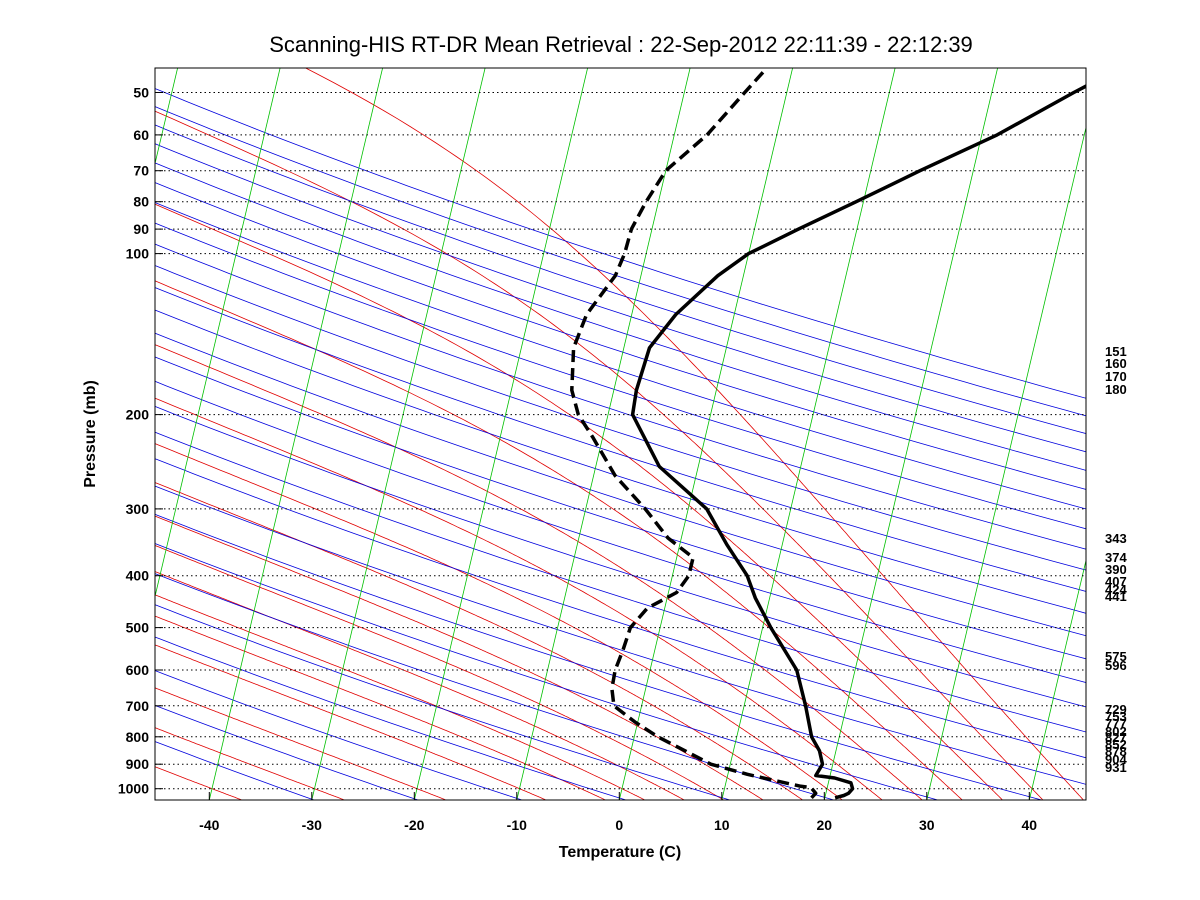 This screenshot has height=900, width=1200. What do you see at coordinates (1116, 744) in the screenshot?
I see `right-label-852: 852` at bounding box center [1116, 744].